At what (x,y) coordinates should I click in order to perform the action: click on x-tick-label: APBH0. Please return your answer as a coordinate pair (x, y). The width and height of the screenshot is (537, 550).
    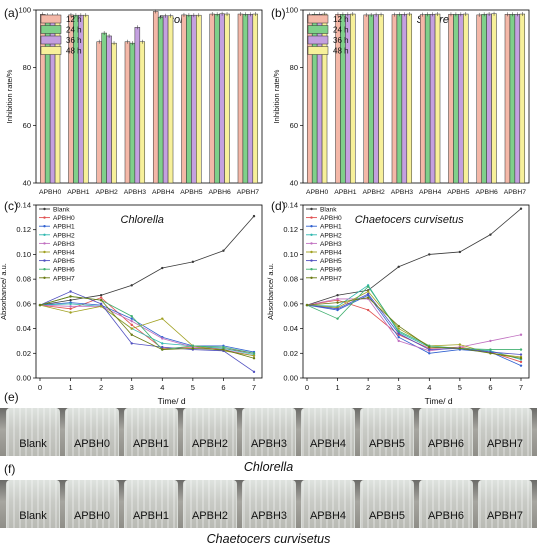
    Looking at the image, I should click on (317, 192).